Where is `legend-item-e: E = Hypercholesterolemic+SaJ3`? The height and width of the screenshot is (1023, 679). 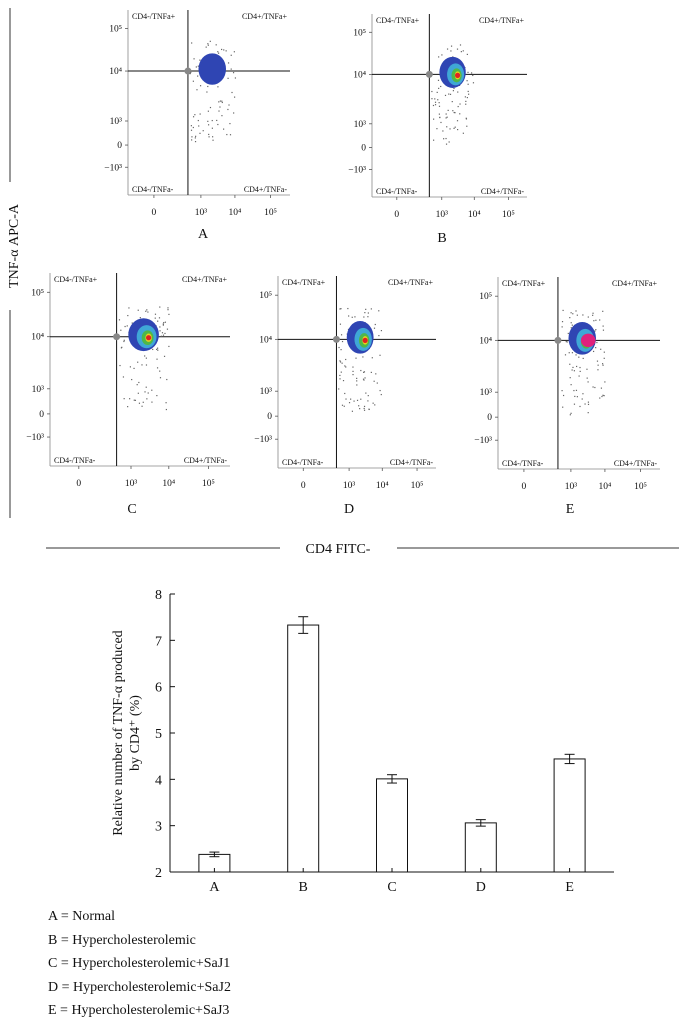
legend-item-e: E = Hypercholesterolemic+SaJ3 is located at coordinates (139, 1010).